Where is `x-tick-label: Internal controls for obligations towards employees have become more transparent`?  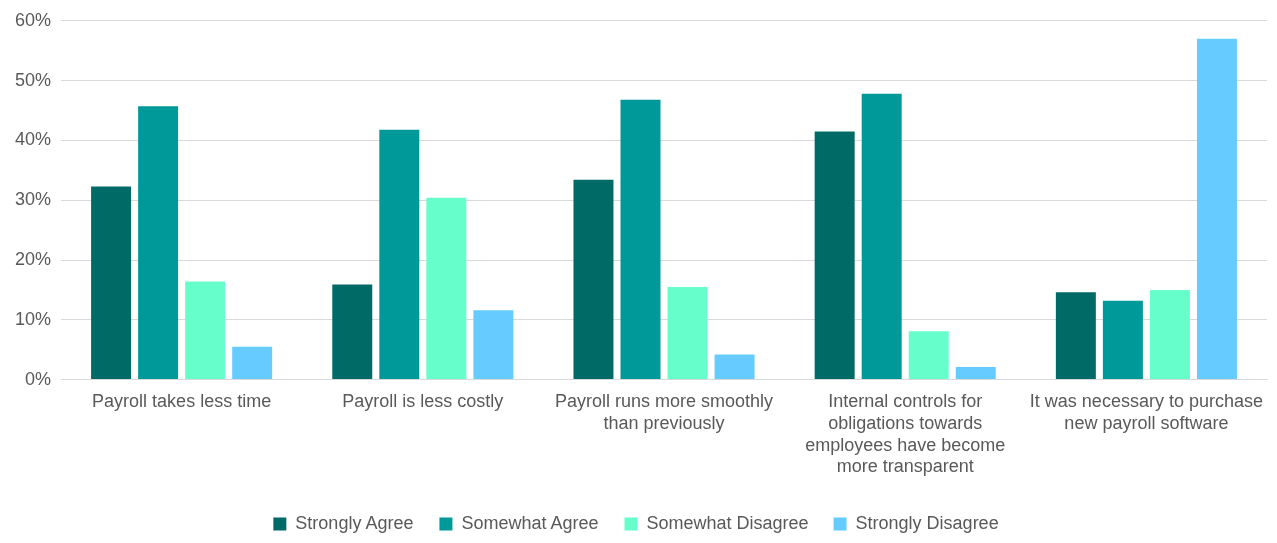 x-tick-label: Internal controls for obligations towards employees have become more transparent is located at coordinates (905, 434).